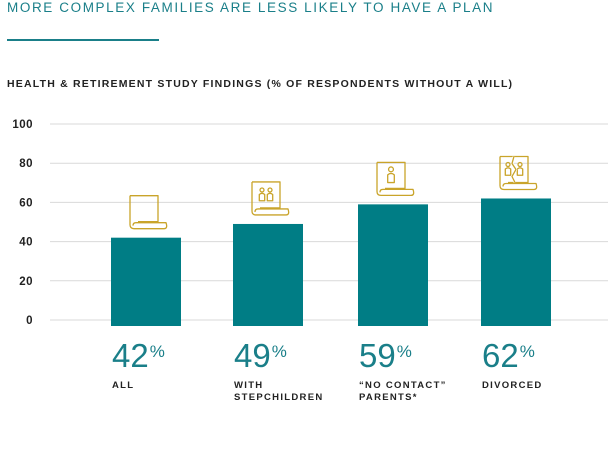  What do you see at coordinates (388, 397) in the screenshot?
I see `category-label: PARENTS*` at bounding box center [388, 397].